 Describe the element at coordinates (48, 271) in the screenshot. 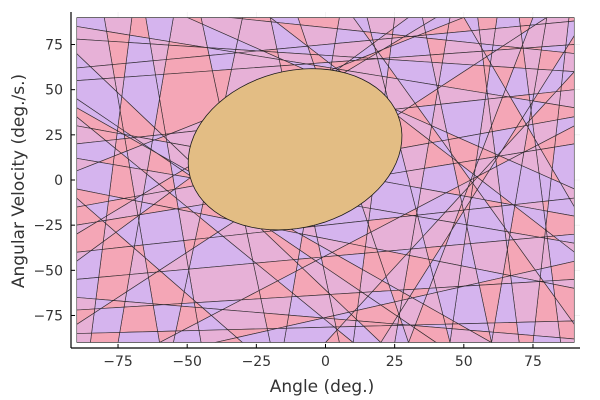

I see `y-tick-label: −50` at that location.